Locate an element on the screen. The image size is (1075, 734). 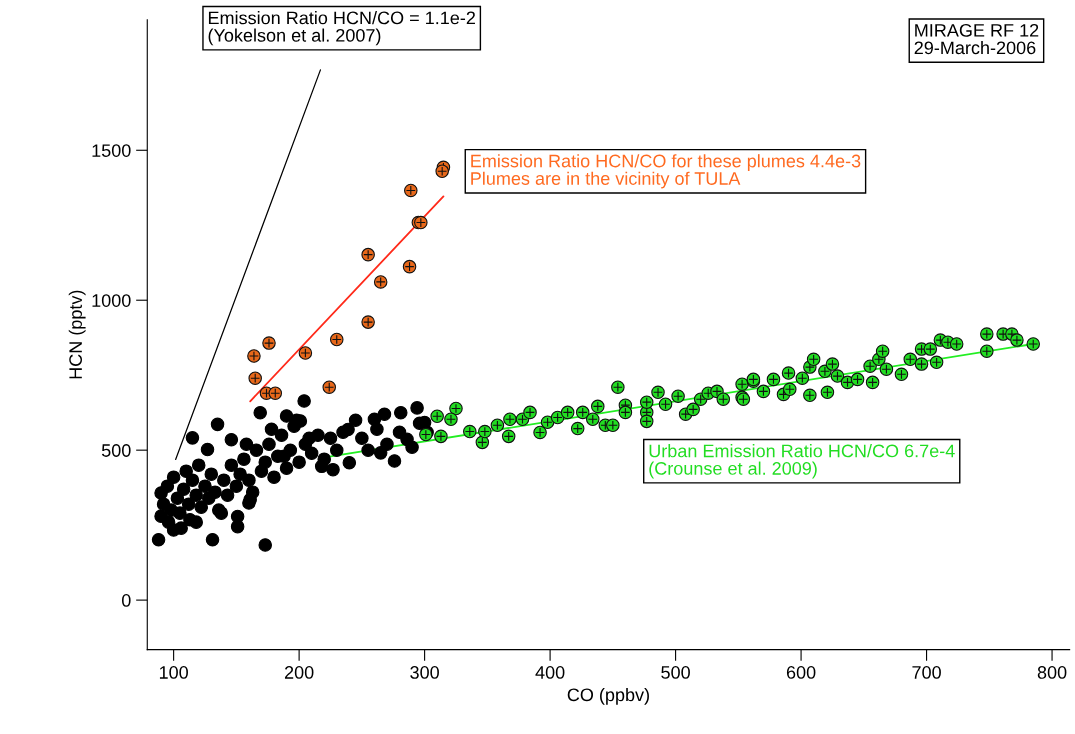
x-axis-title: CO (ppbv) is located at coordinates (608, 696).